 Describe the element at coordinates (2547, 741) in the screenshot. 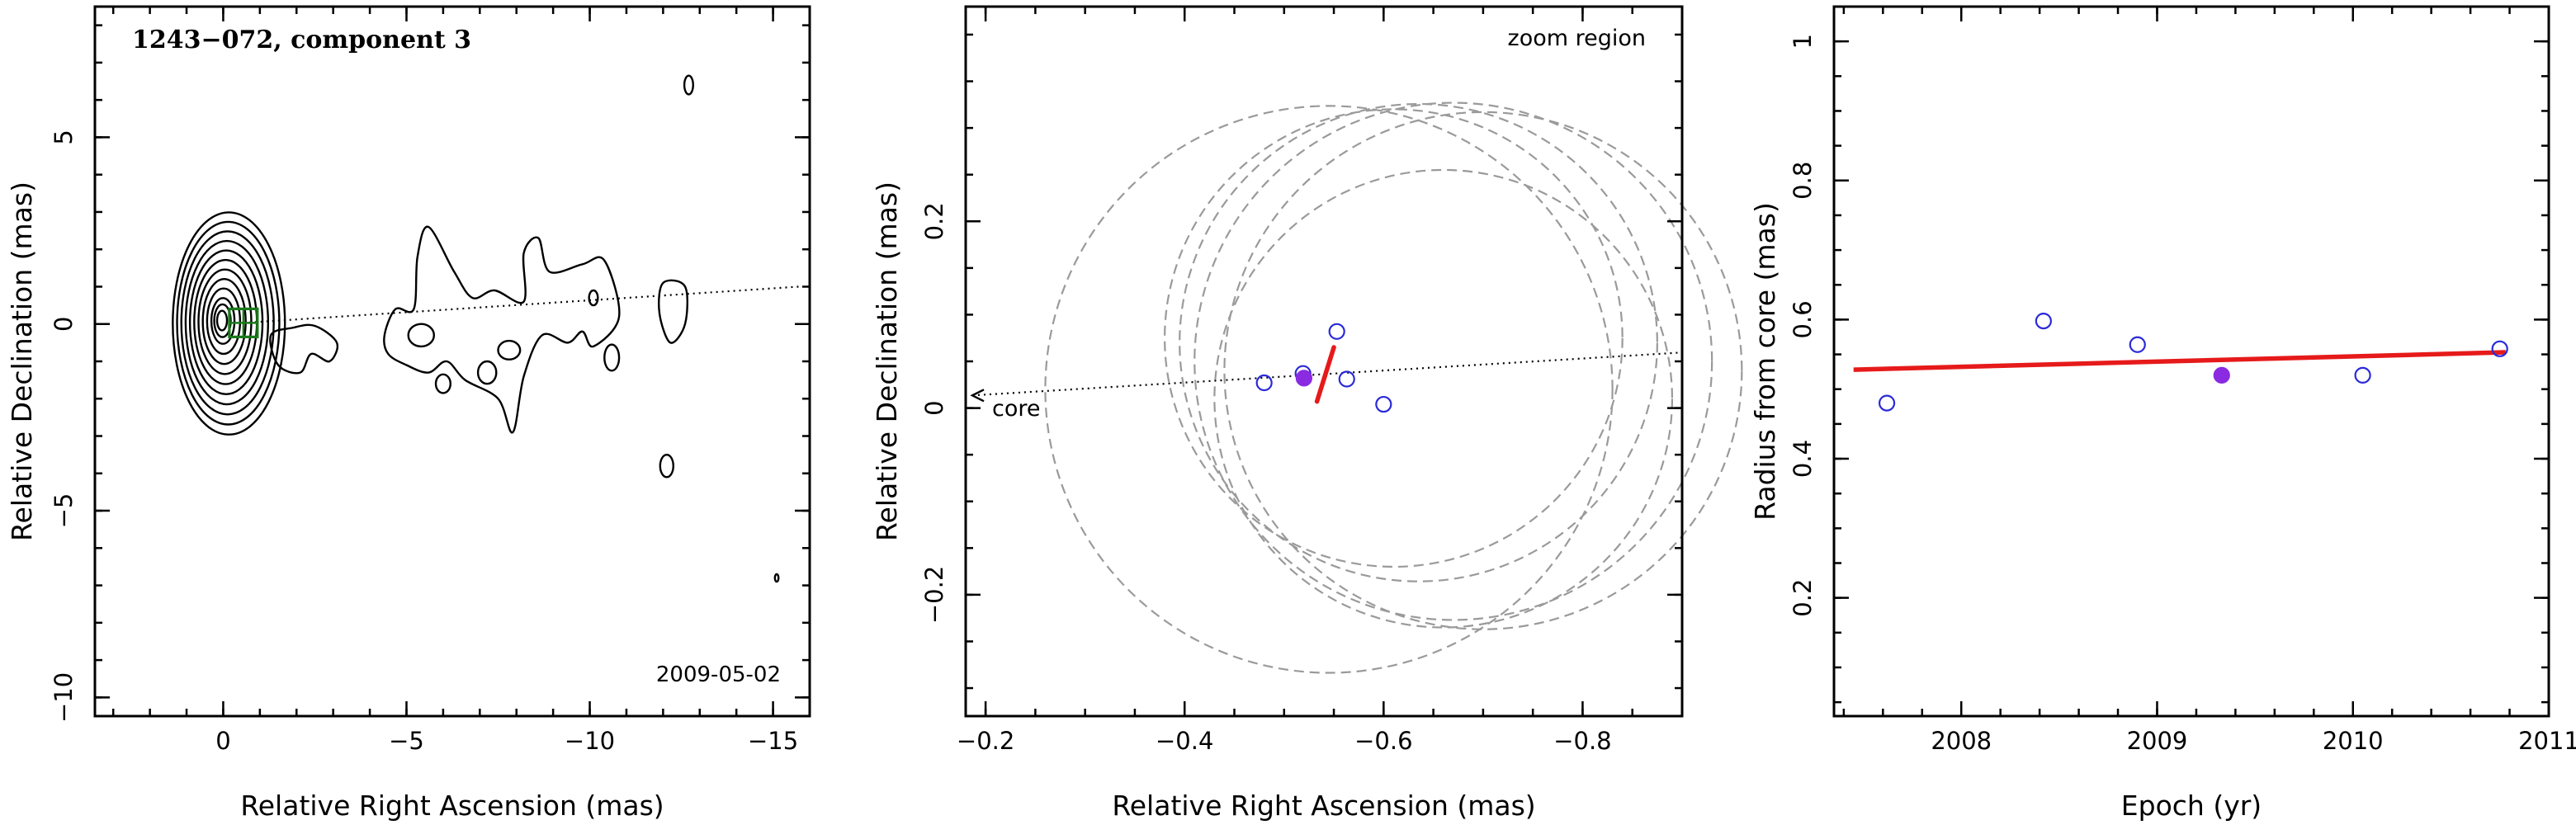

I see `x-tick-label: 2011` at that location.